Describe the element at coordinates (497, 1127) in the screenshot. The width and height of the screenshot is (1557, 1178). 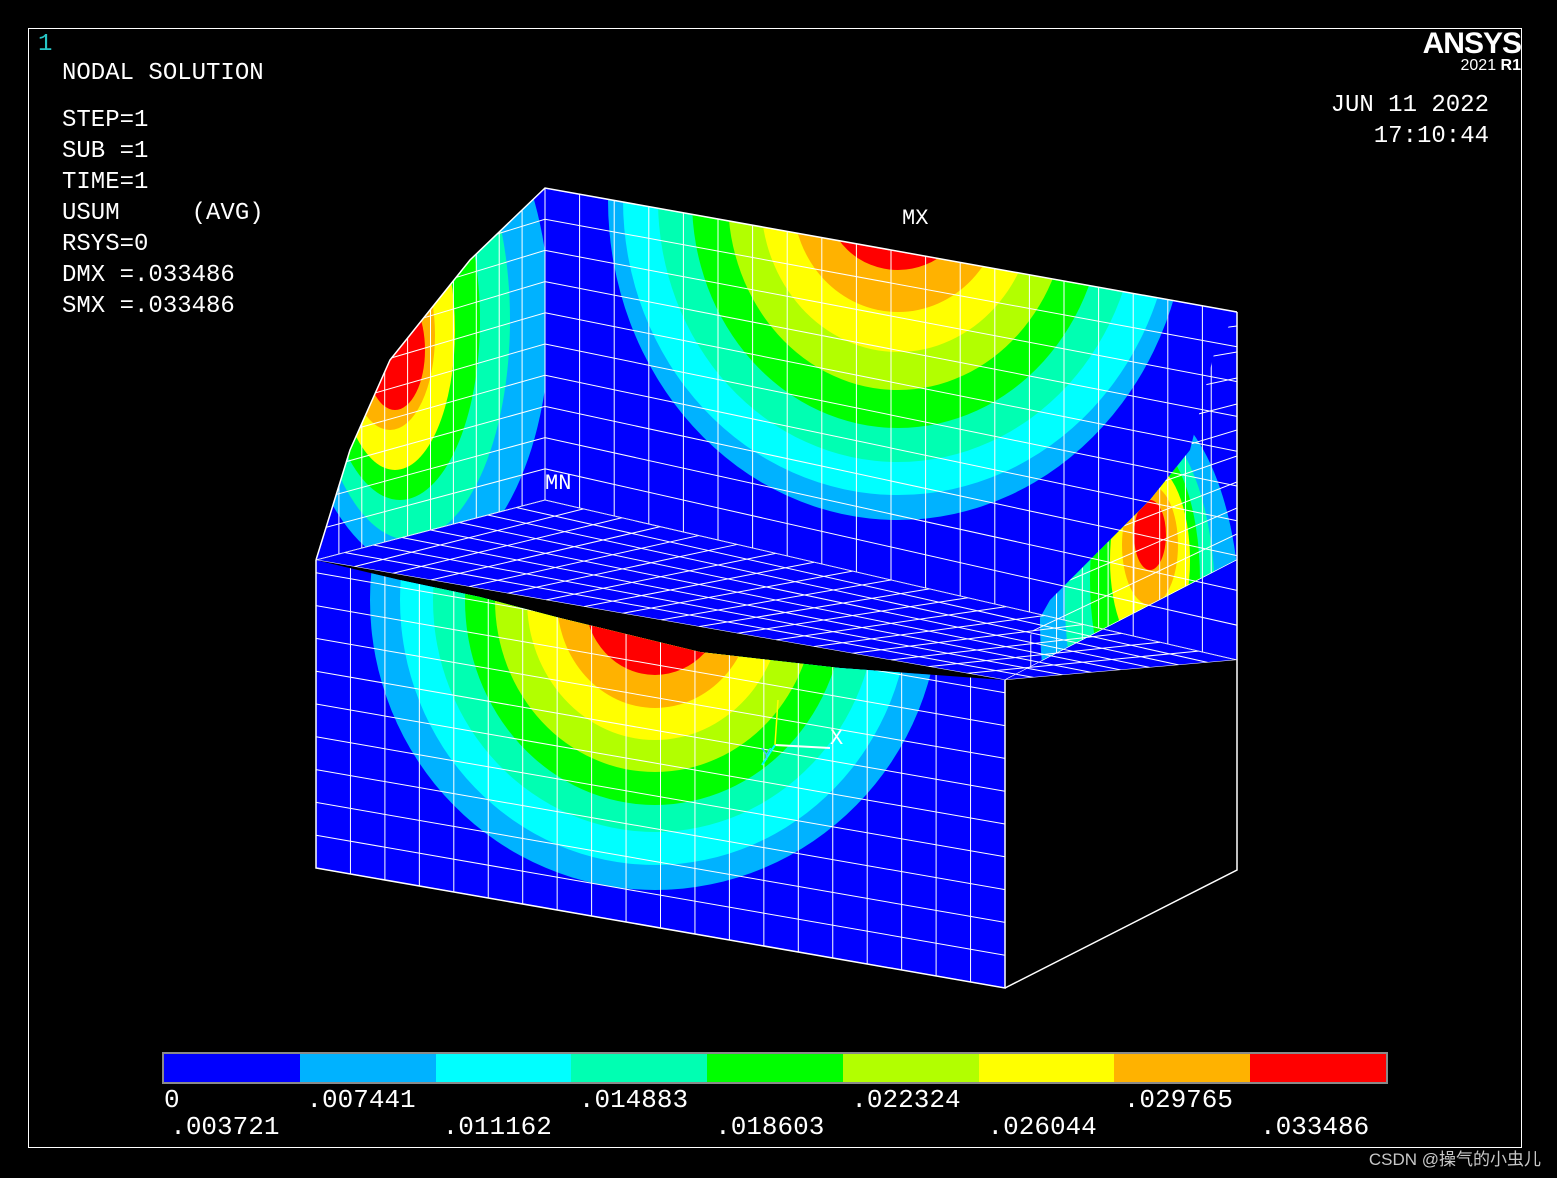
I see `legend-value-lower: .011162` at that location.